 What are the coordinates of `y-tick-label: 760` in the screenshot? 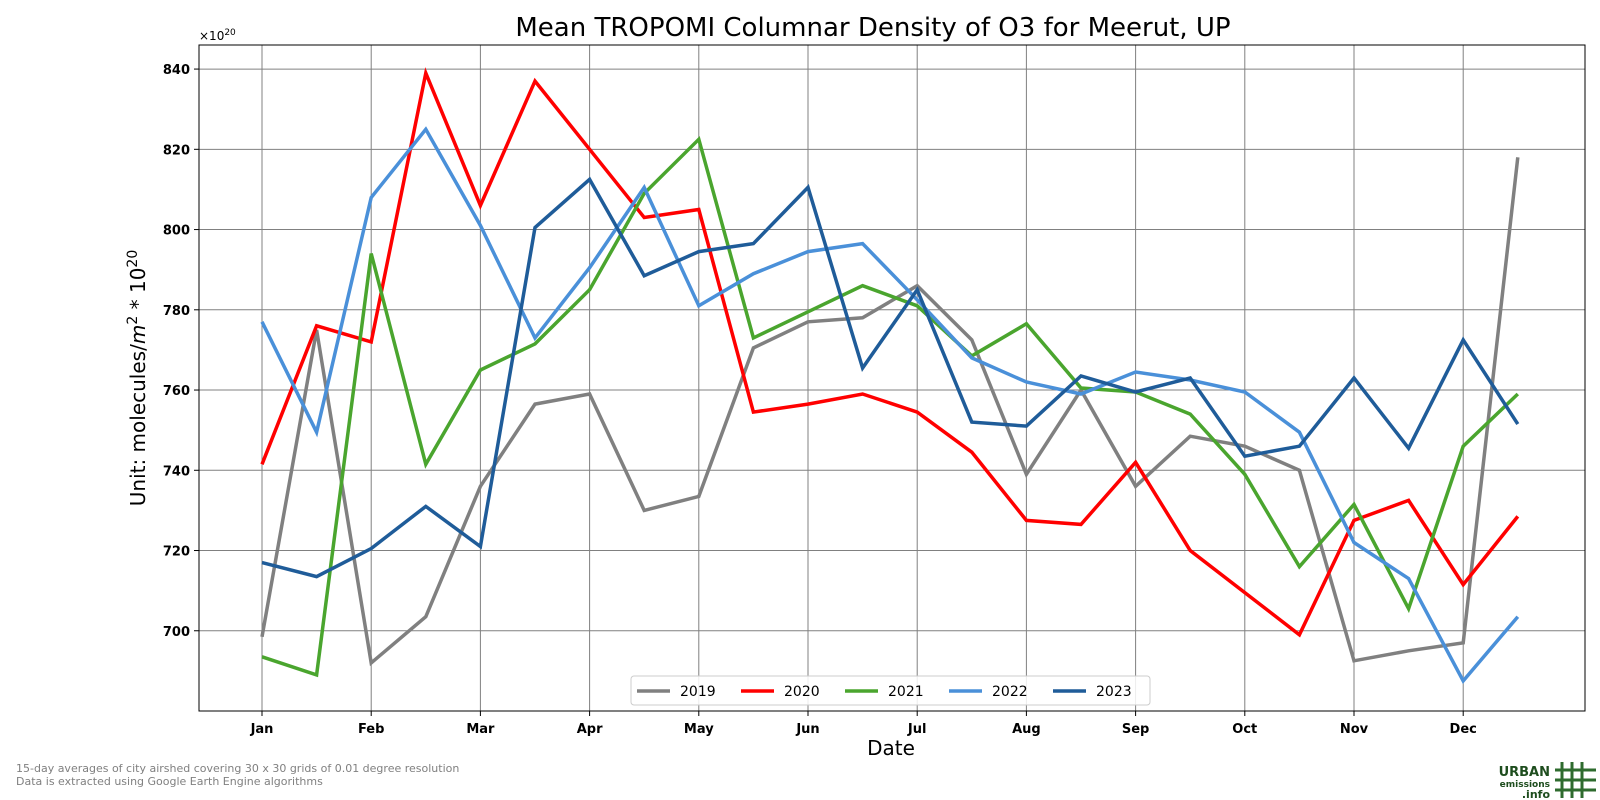 It's located at (176, 391).